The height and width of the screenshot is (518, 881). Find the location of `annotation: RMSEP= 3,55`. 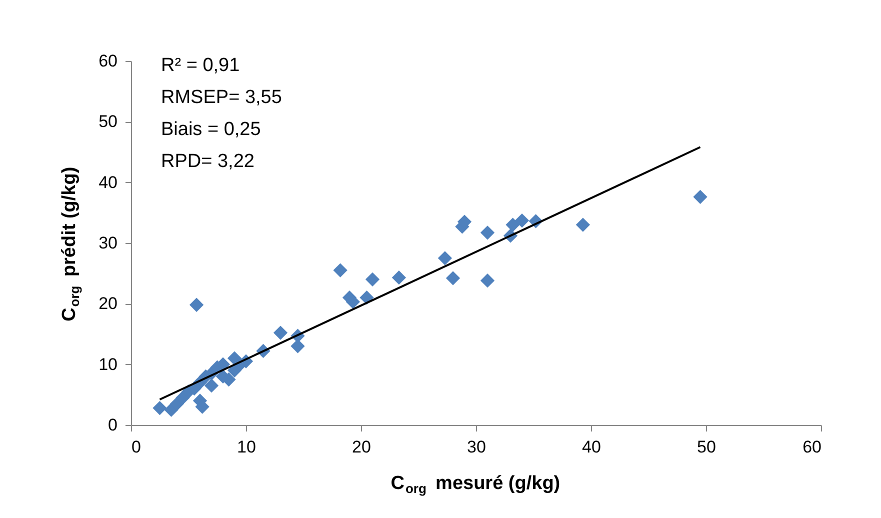

annotation: RMSEP= 3,55 is located at coordinates (221, 97).